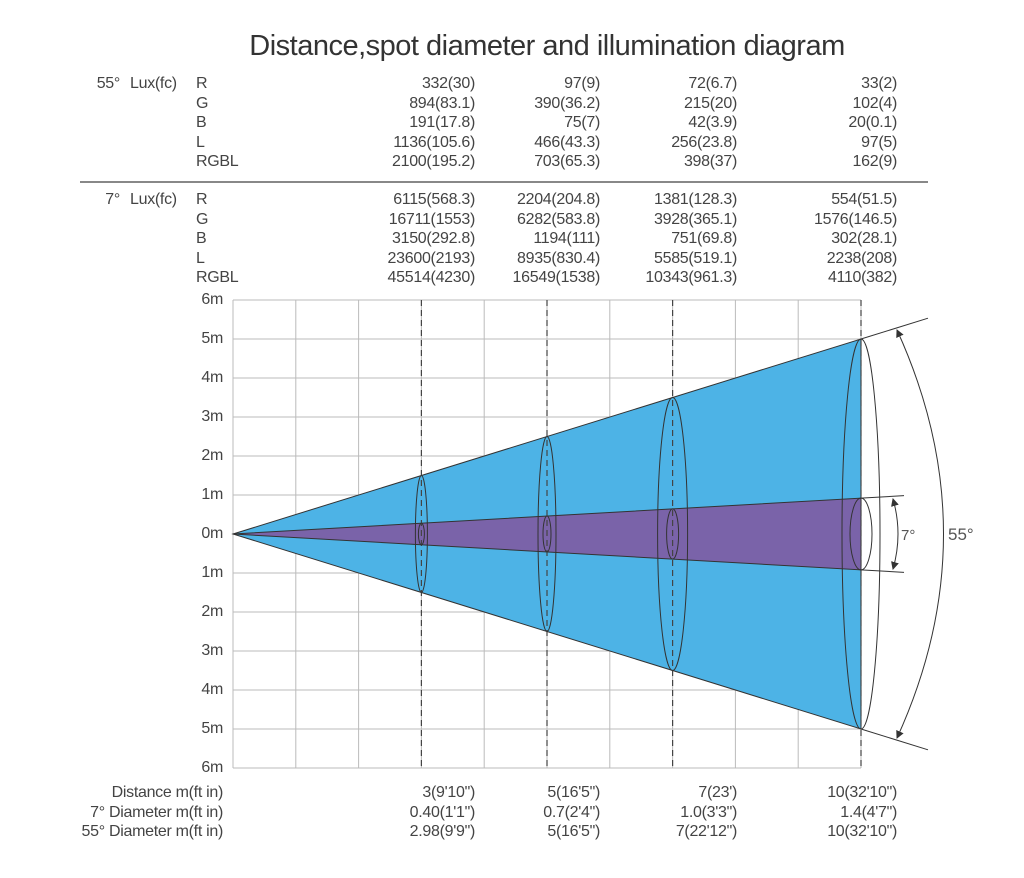 This screenshot has width=1024, height=878. Describe the element at coordinates (152, 831) in the screenshot. I see `row-label: 55° Diameter m(ft in)` at that location.